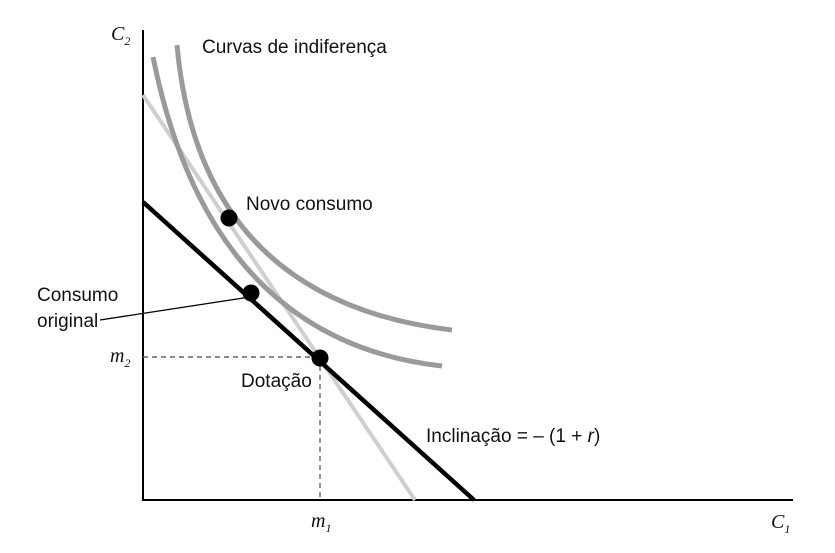 The image size is (835, 553). Describe the element at coordinates (513, 436) in the screenshot. I see `slope-label: Inclinação = – (1 + r)` at that location.